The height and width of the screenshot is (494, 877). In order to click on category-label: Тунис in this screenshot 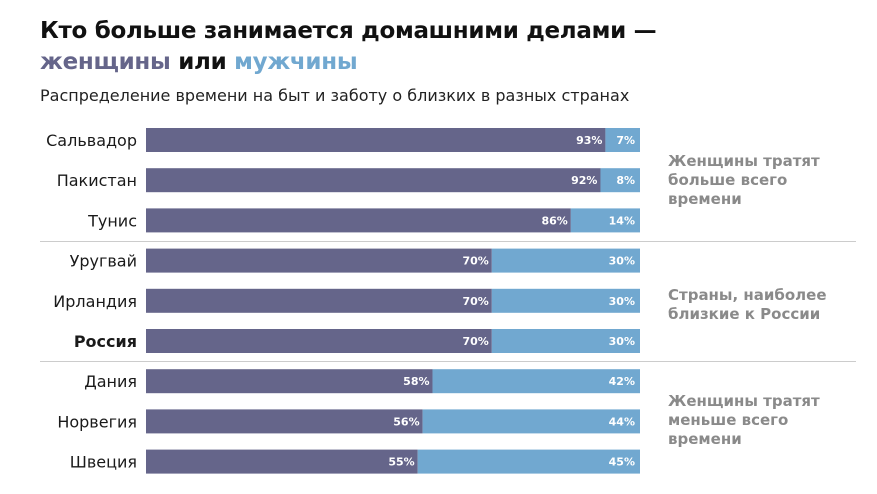, I will do `click(112, 220)`.